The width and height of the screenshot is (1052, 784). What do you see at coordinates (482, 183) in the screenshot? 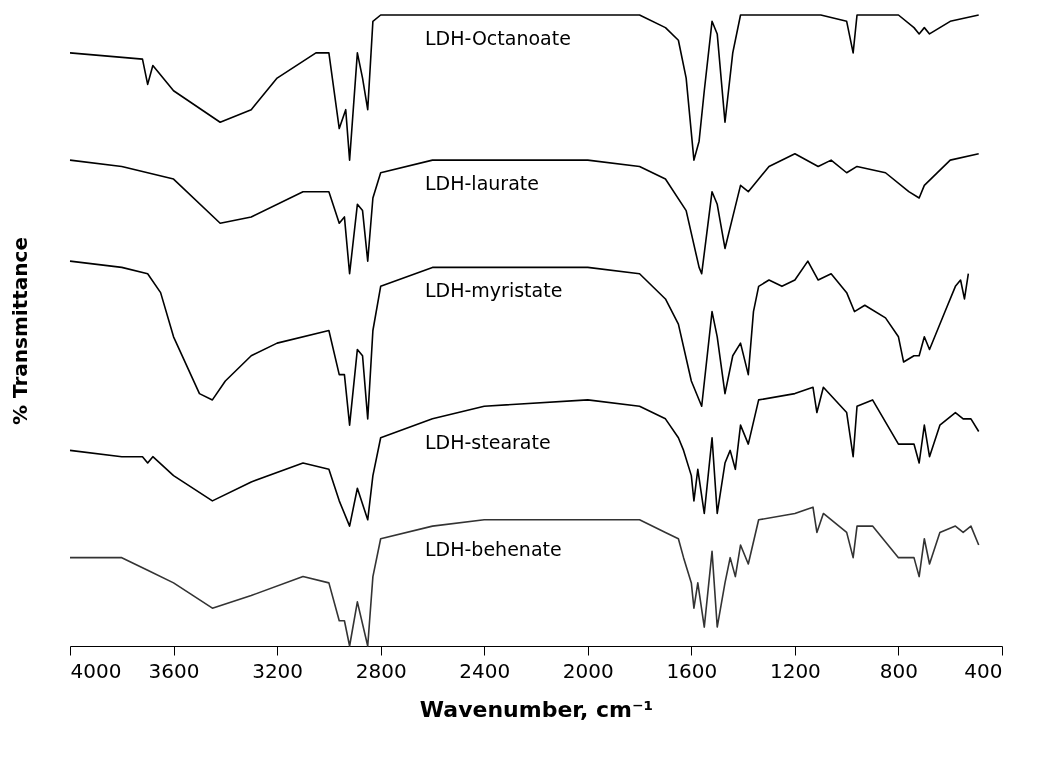
I see `series-label: LDH-laurate` at bounding box center [482, 183].